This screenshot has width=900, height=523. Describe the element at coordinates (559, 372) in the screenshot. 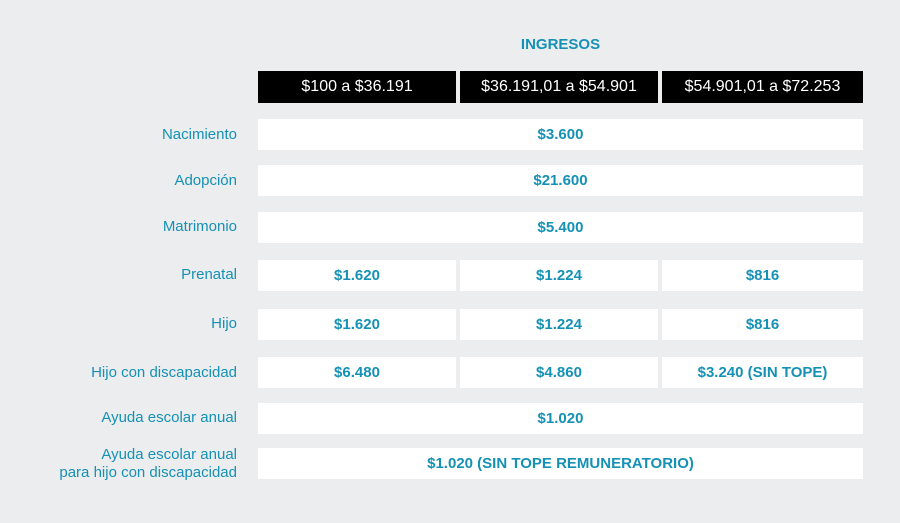

I see `value-hijo-discapacidad-2: $4.860` at that location.